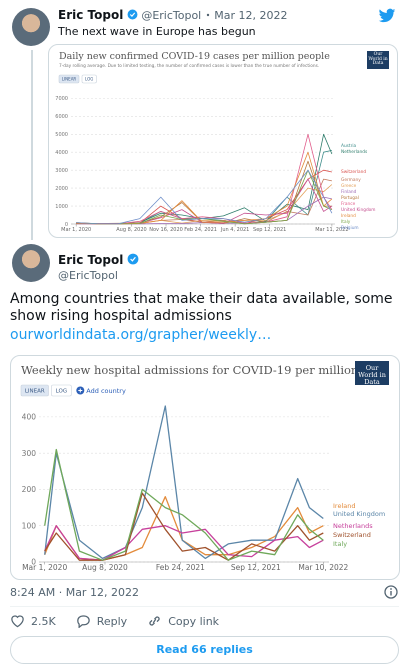 The height and width of the screenshot is (669, 409). What do you see at coordinates (61, 171) in the screenshot?
I see `y-tick-label: 3000` at bounding box center [61, 171].